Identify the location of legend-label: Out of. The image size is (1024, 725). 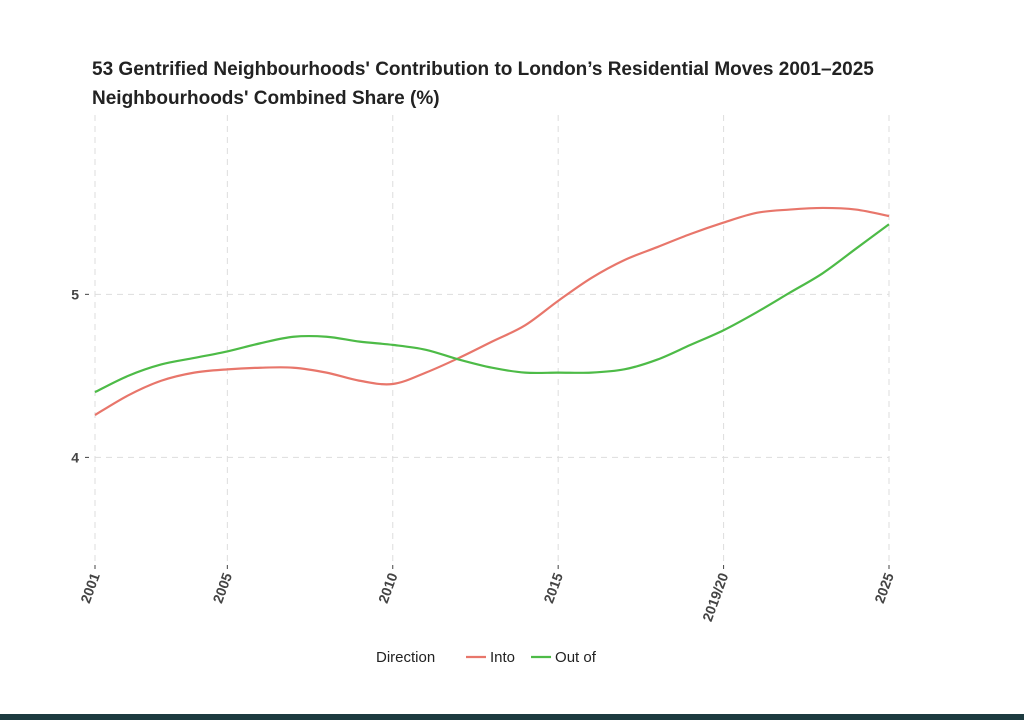
(576, 657).